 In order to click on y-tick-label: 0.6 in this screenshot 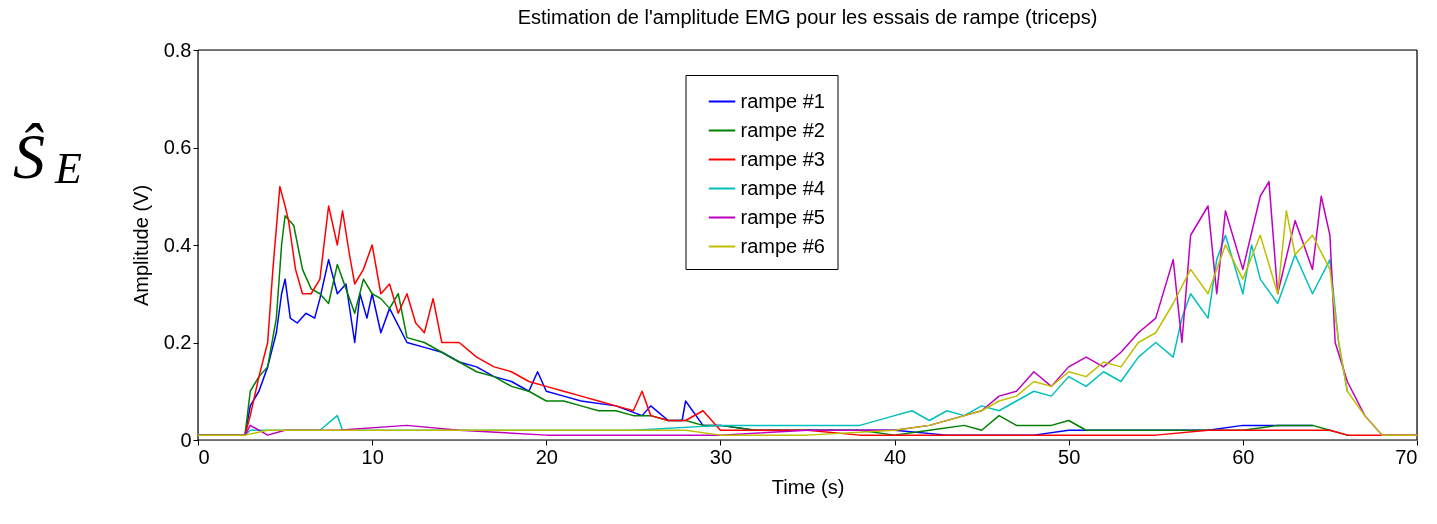, I will do `click(177, 147)`.